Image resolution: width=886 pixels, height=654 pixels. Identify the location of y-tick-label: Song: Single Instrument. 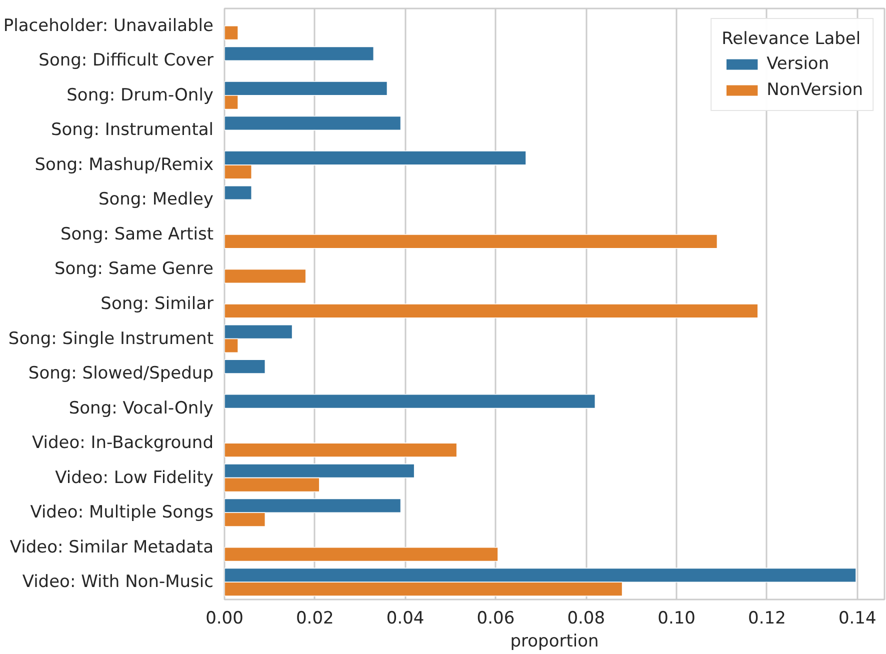
(111, 338).